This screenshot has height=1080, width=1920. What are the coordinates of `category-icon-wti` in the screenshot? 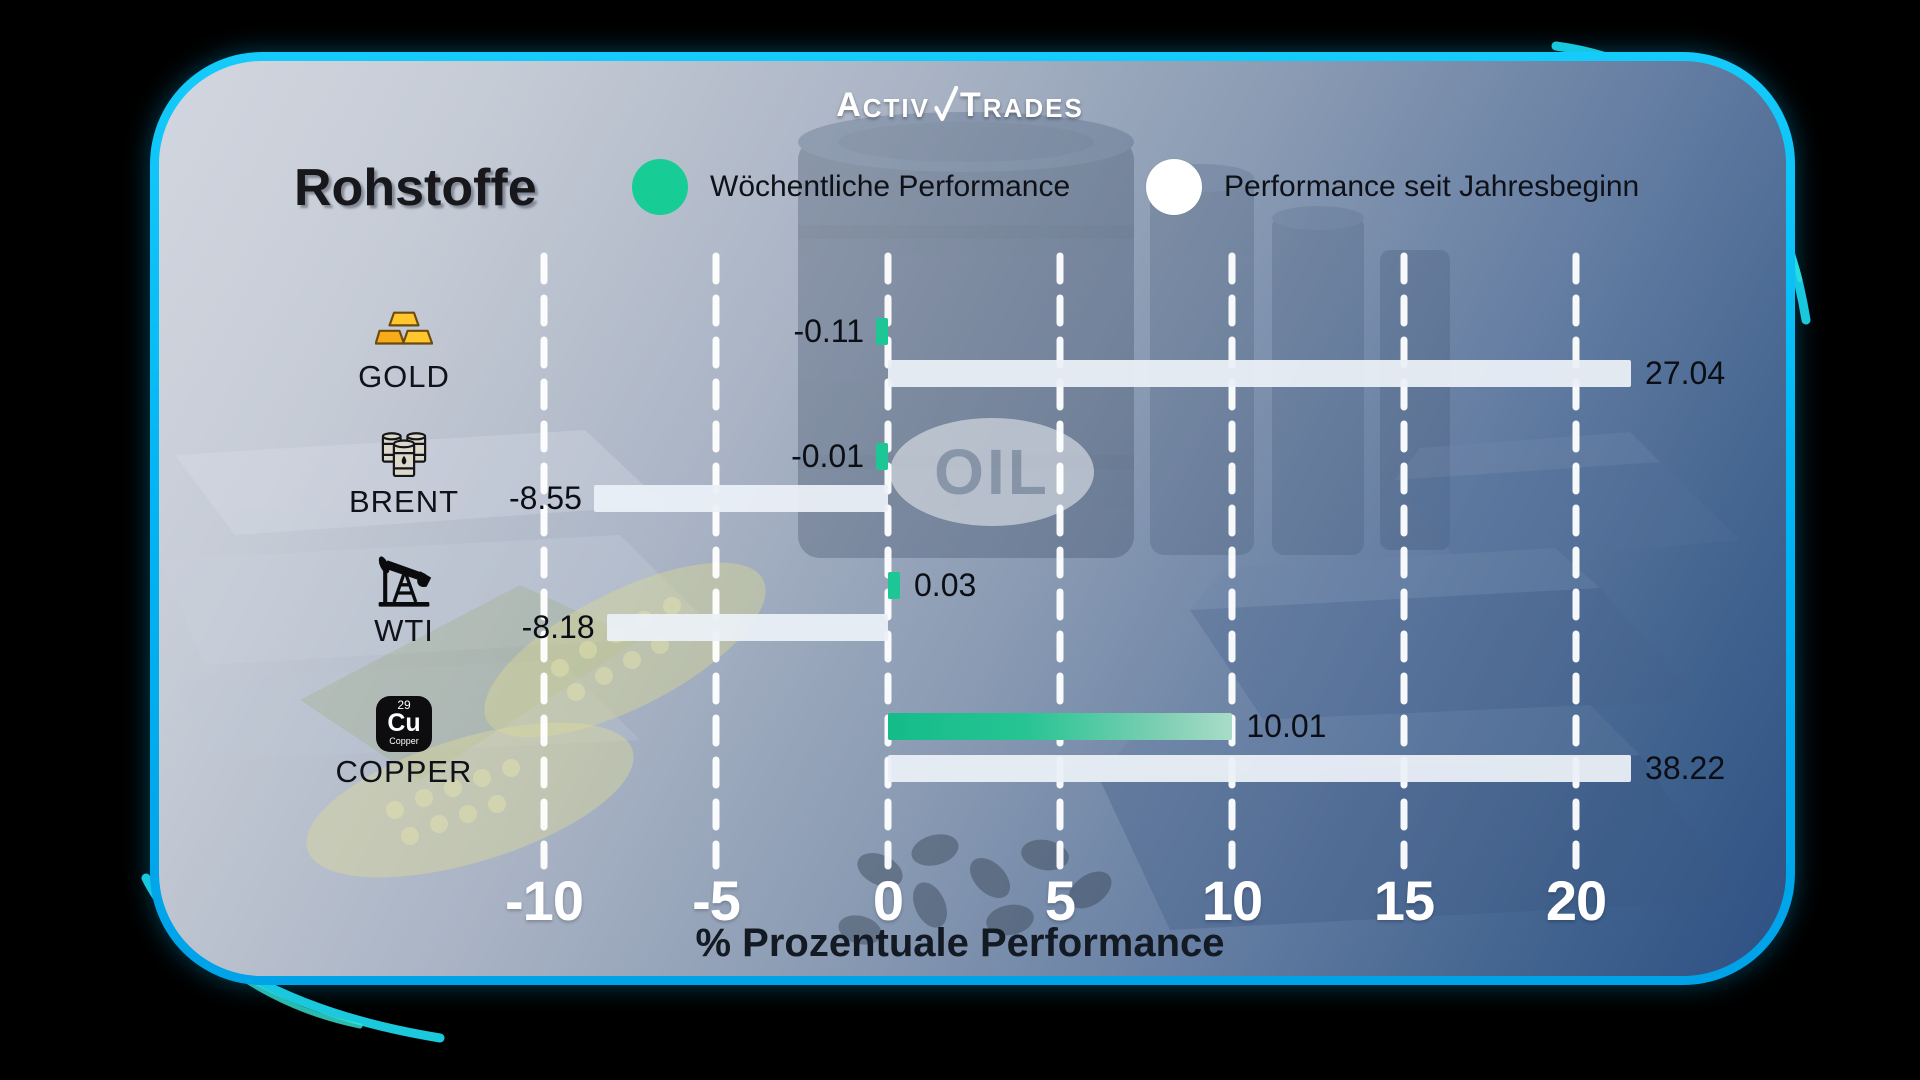 It's located at (404, 583).